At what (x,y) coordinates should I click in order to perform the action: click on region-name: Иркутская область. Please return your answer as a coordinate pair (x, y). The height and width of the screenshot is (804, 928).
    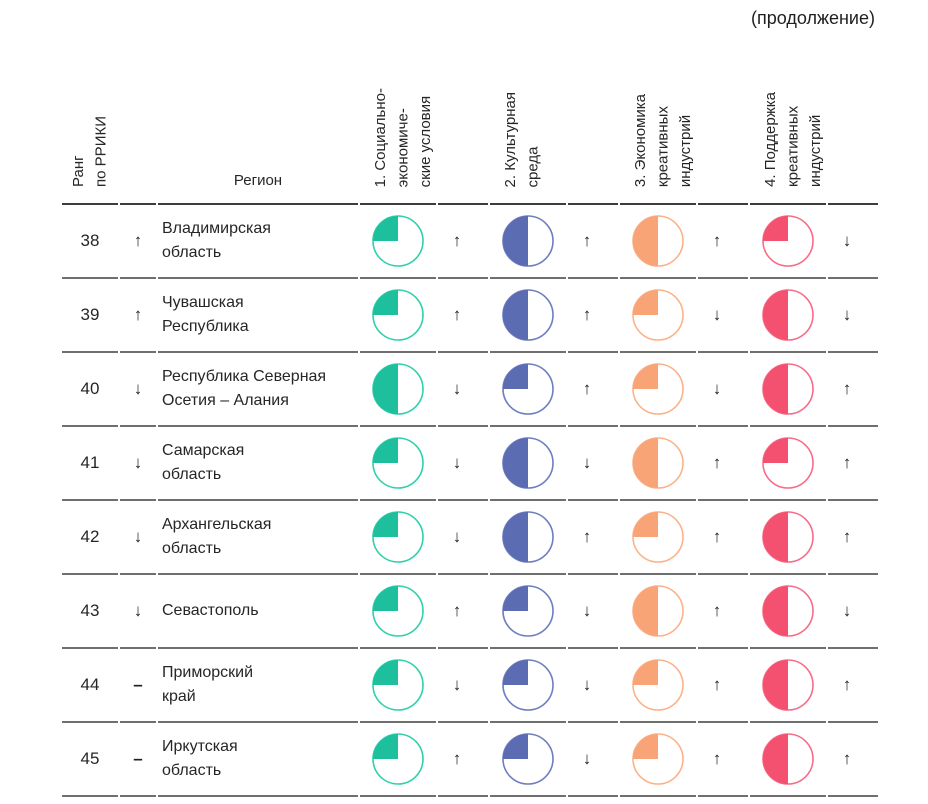
    Looking at the image, I should click on (258, 760).